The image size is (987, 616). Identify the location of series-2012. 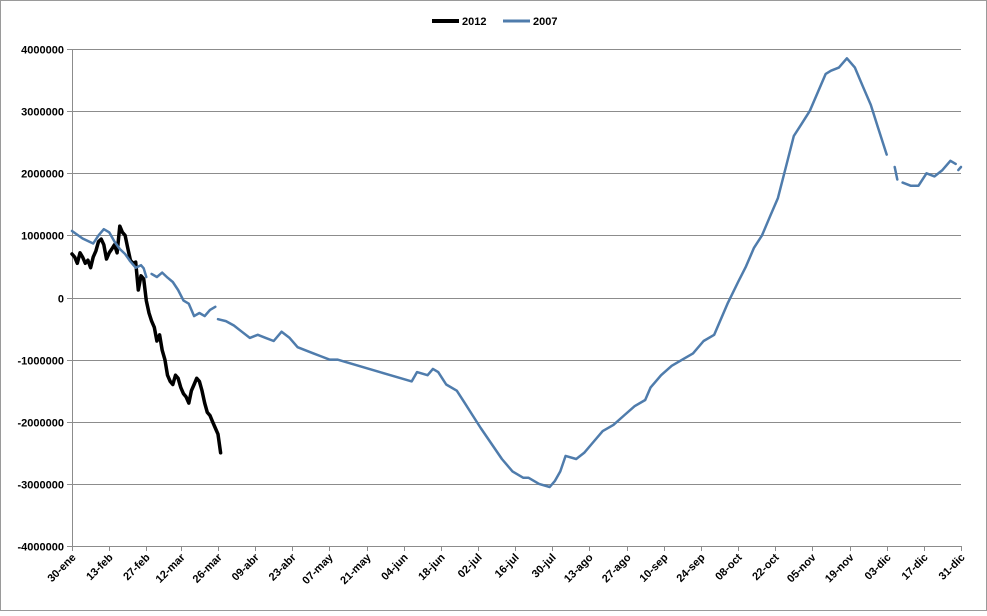
(146, 339).